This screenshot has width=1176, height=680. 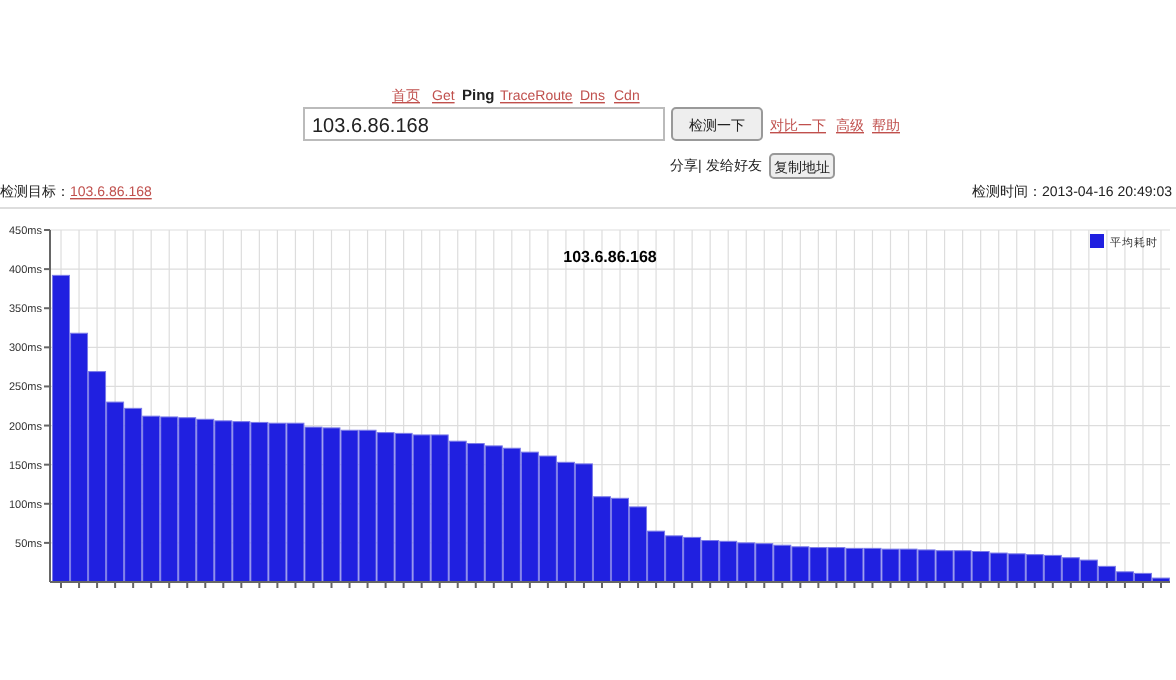 I want to click on chart-title: 103.6.86.168, so click(x=370, y=127).